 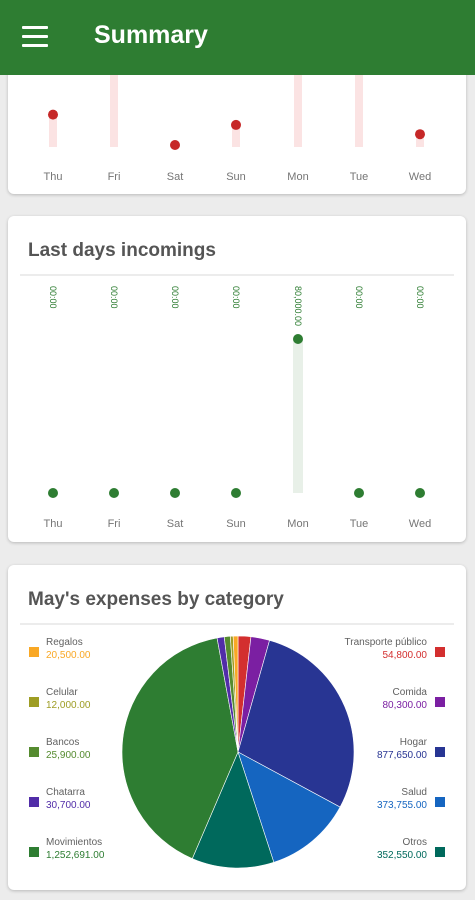 I want to click on legend-value-celular: 12,000.00, so click(x=68, y=705).